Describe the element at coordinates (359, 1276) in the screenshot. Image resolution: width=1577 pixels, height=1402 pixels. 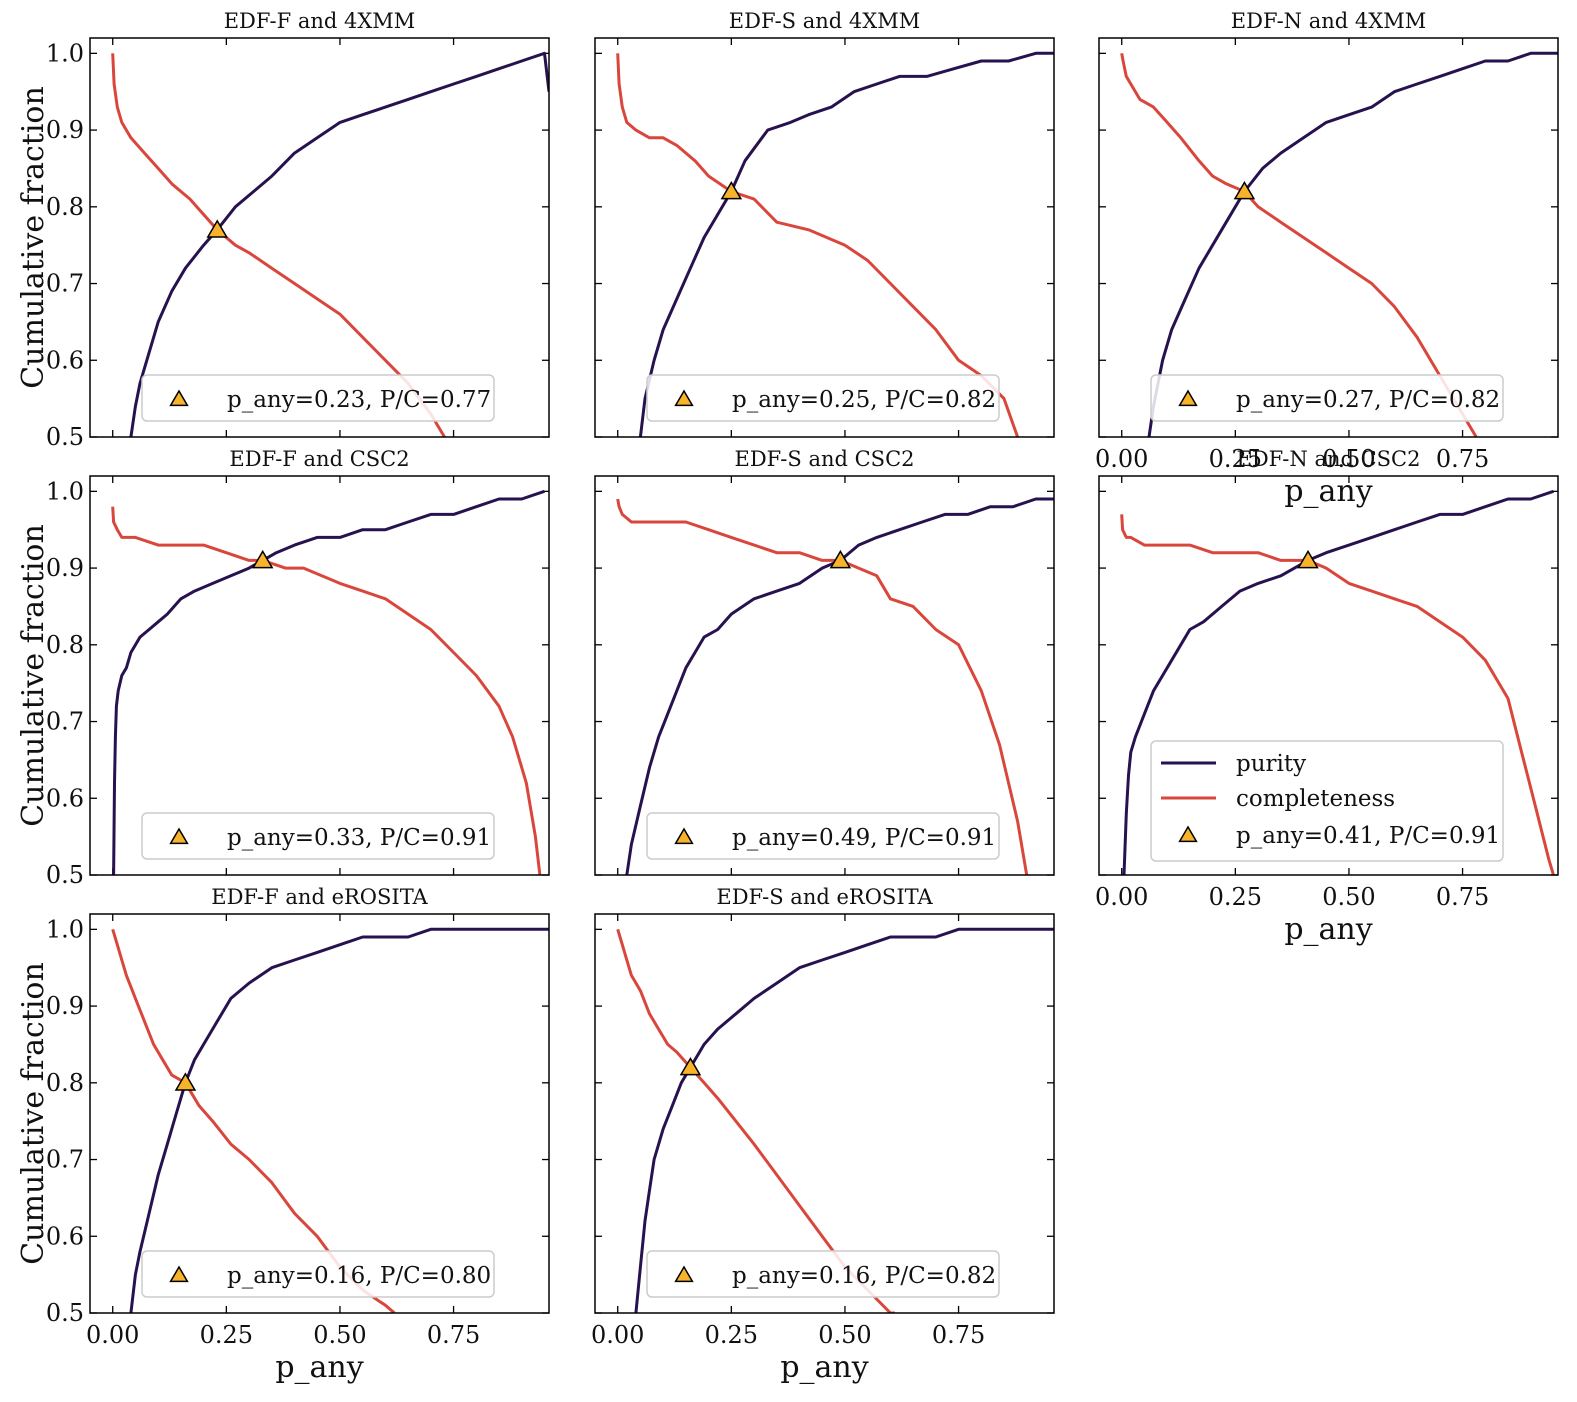
I see `legend-marker-label: p_any=0.16, P/C=0.80` at that location.